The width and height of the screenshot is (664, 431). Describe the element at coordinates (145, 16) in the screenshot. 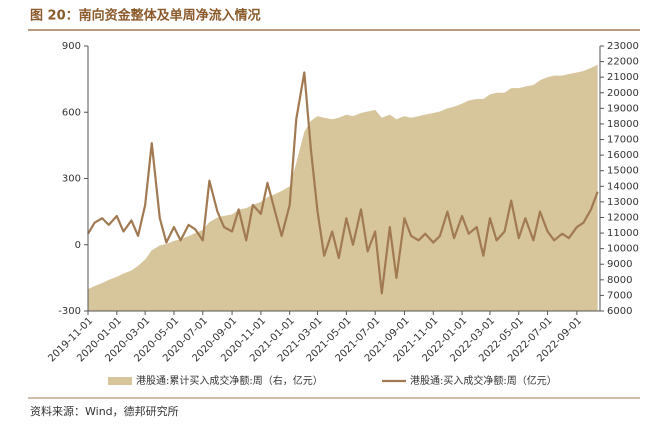

I see `chart-title: 图 20：南向资金整体及单周净流入情况` at that location.